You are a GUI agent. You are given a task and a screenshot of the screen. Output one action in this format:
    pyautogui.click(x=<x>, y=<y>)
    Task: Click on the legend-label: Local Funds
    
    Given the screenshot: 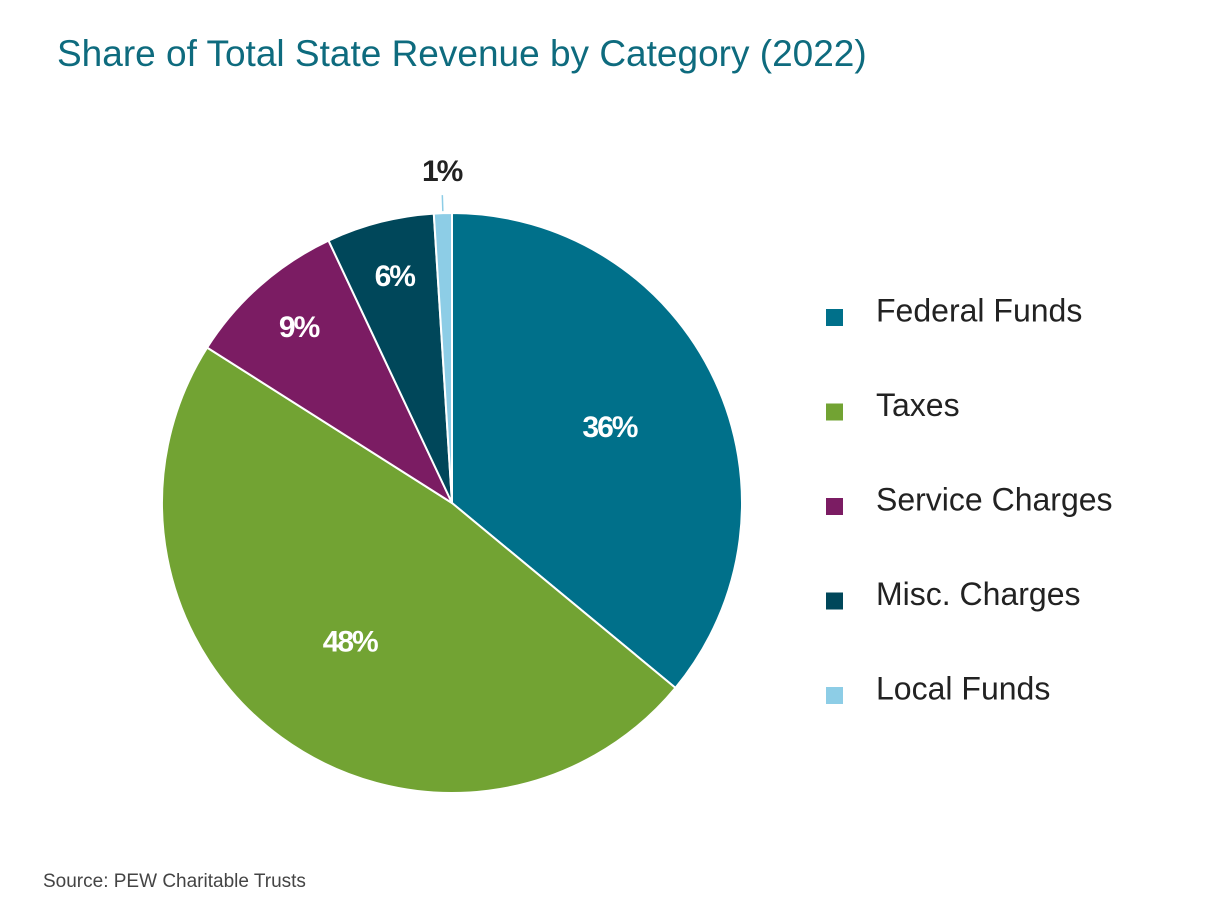 What is the action you would take?
    pyautogui.click(x=963, y=688)
    